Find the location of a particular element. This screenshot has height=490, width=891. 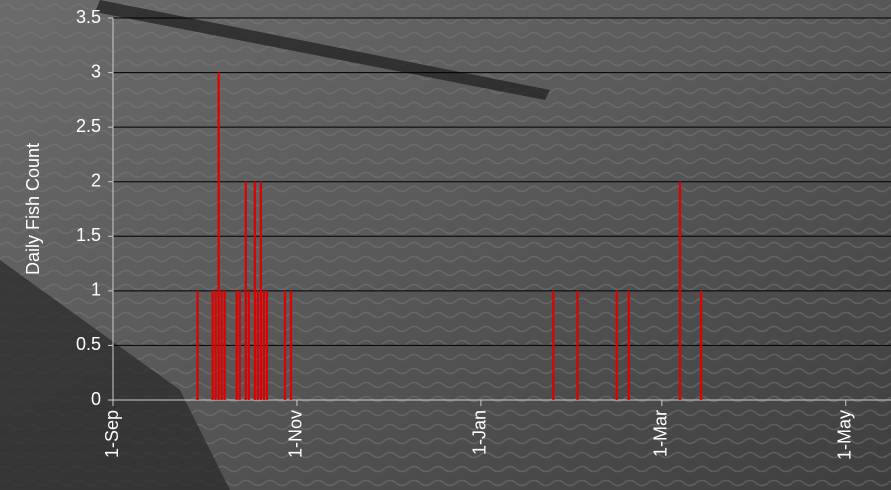

x-tick-label: 1-Jan is located at coordinates (480, 432).